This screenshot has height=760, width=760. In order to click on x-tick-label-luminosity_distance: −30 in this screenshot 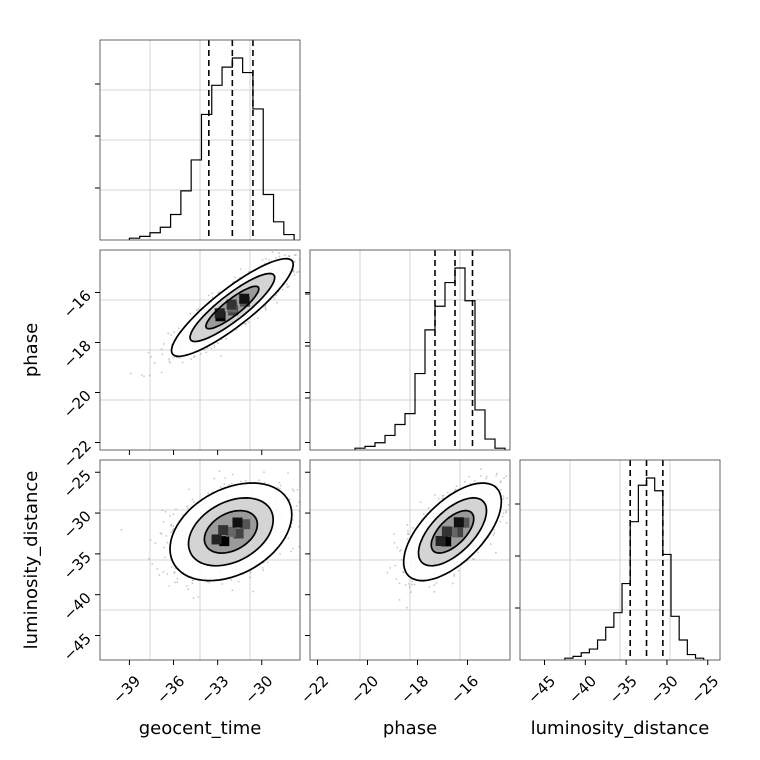, I will do `click(664, 689)`.